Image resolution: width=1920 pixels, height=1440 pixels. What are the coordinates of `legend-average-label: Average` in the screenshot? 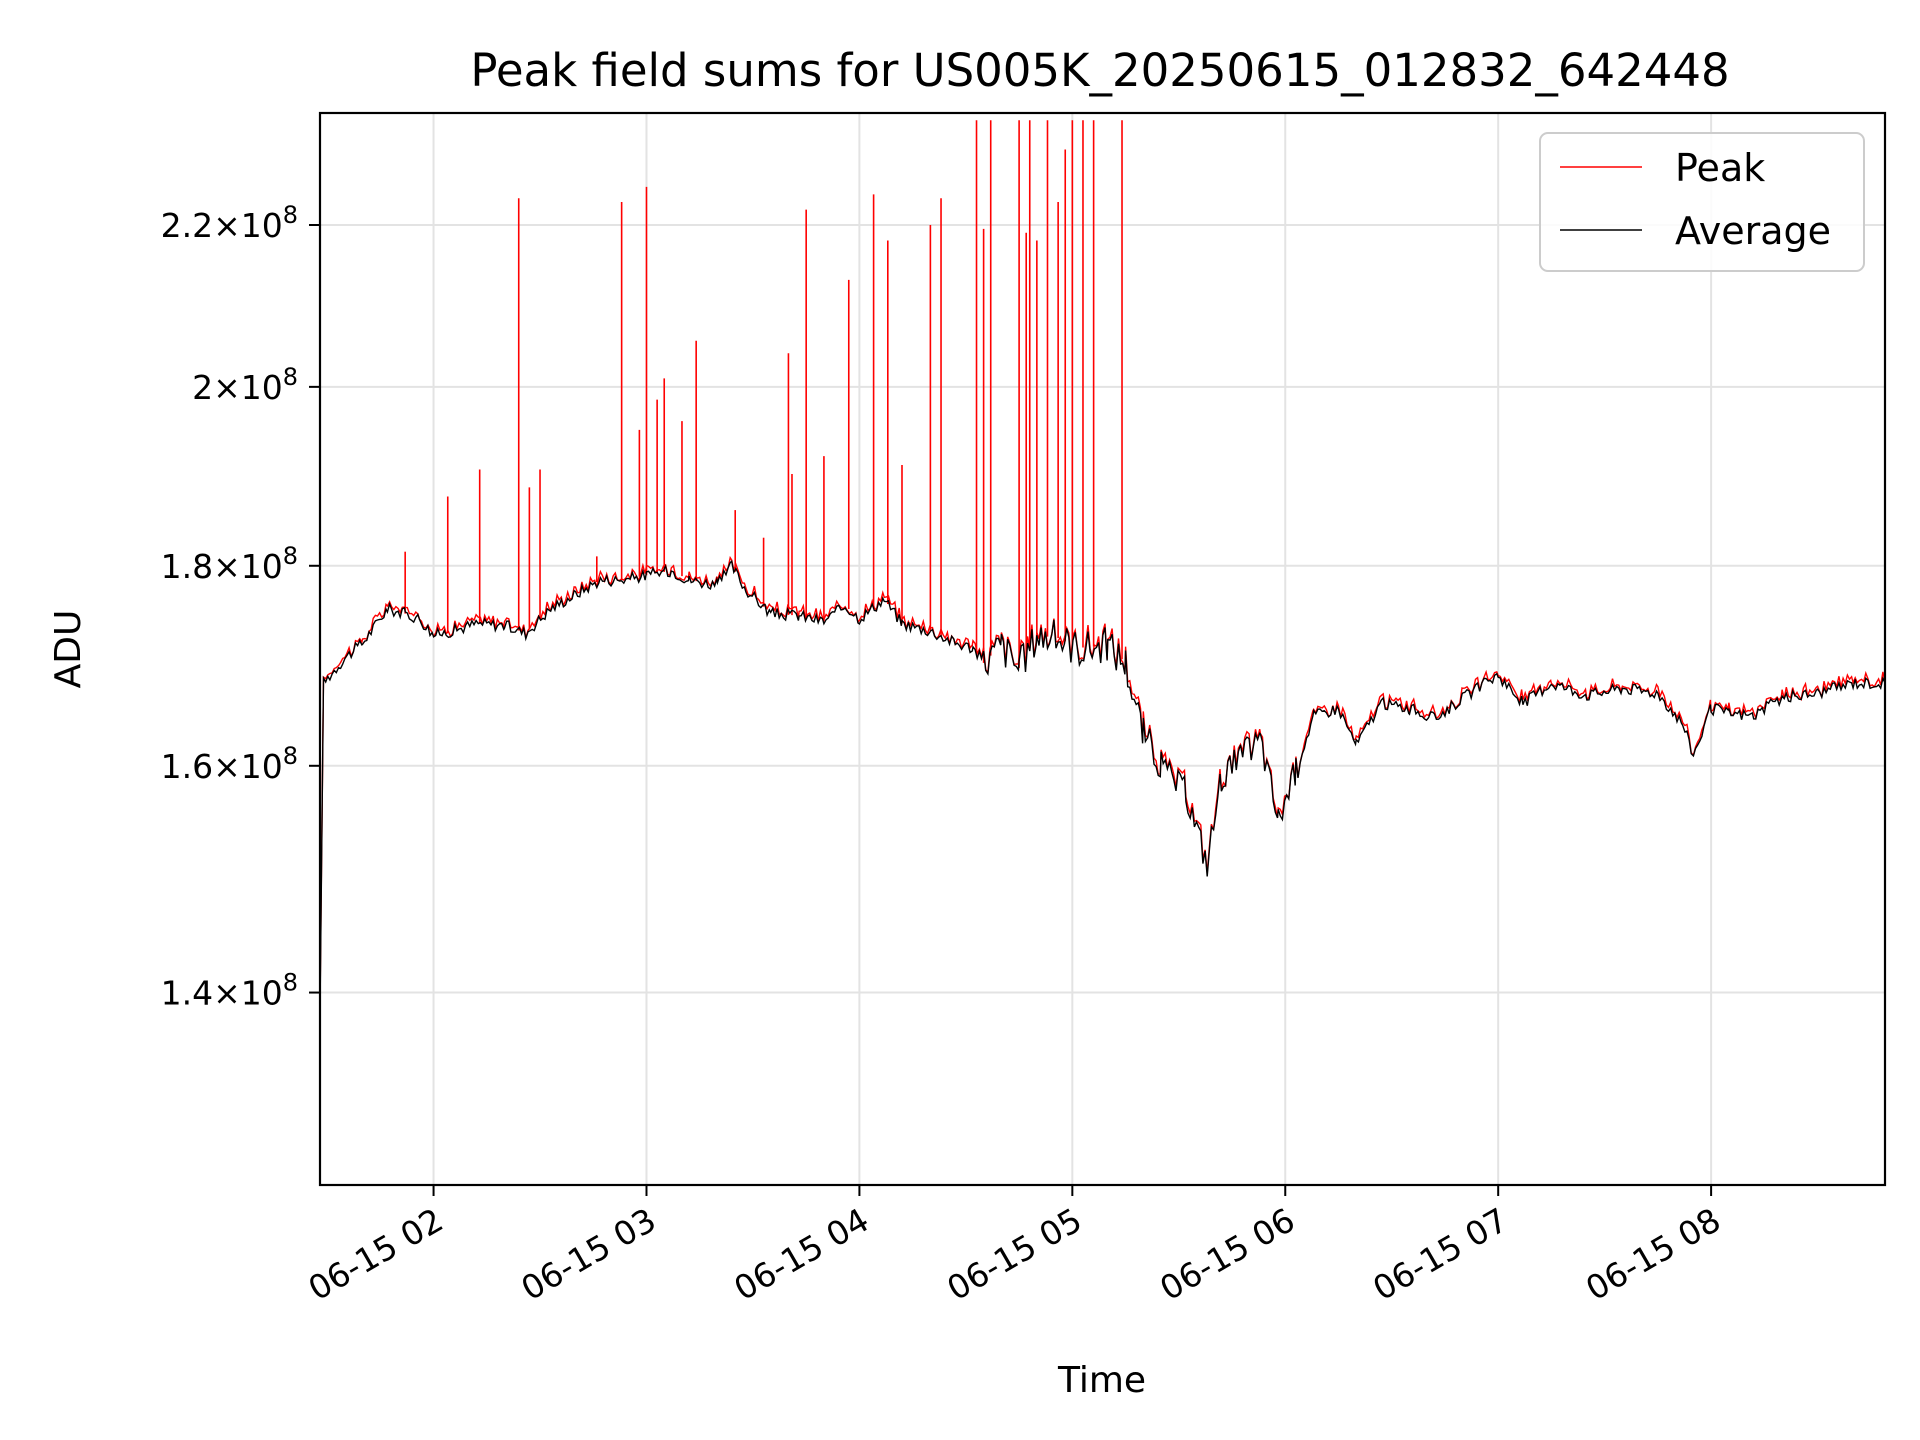 It's located at (1753, 231).